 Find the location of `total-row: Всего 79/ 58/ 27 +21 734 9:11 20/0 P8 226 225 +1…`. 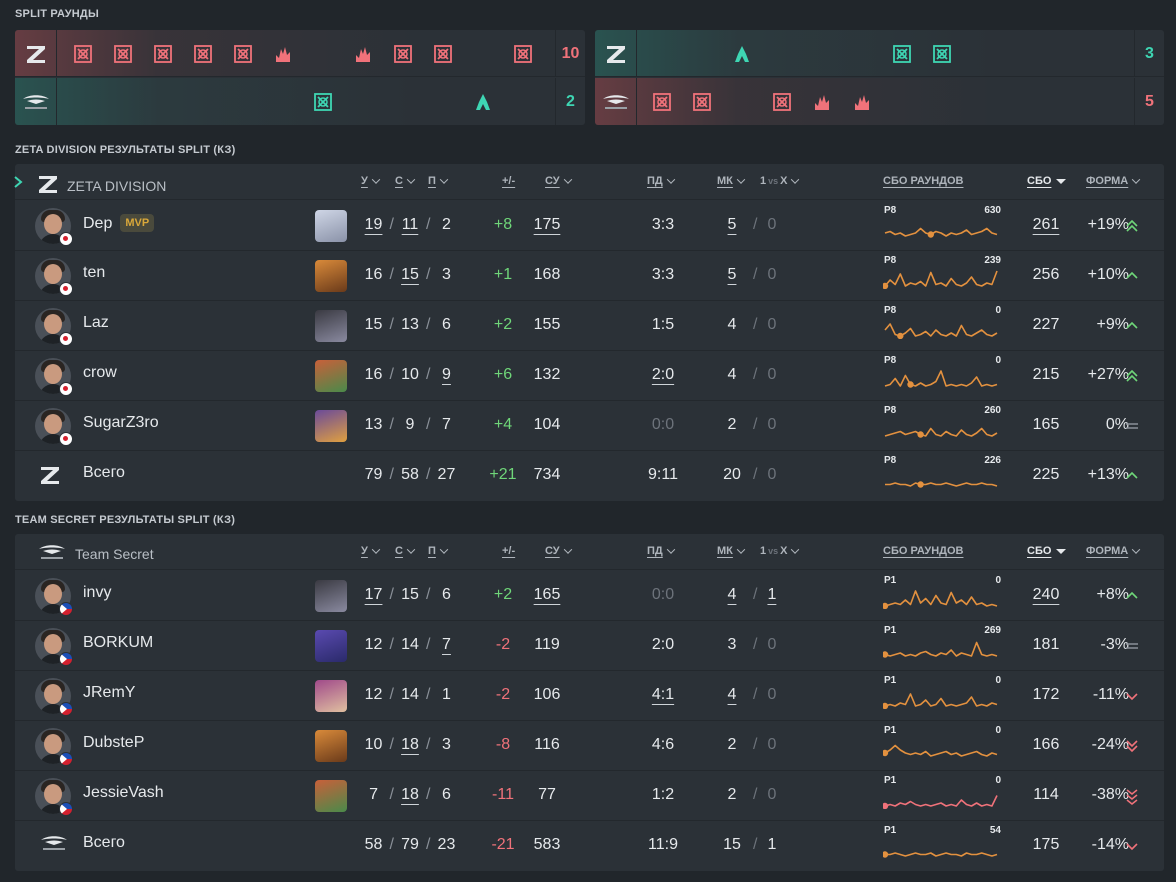

total-row: Всего 79/ 58/ 27 +21 734 9:11 20/0 P8 226 225 +1… is located at coordinates (589, 476).